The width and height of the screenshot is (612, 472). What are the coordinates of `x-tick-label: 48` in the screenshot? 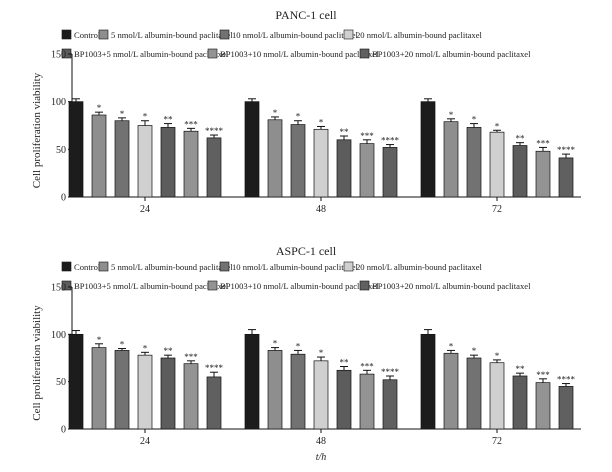 It's located at (321, 441).